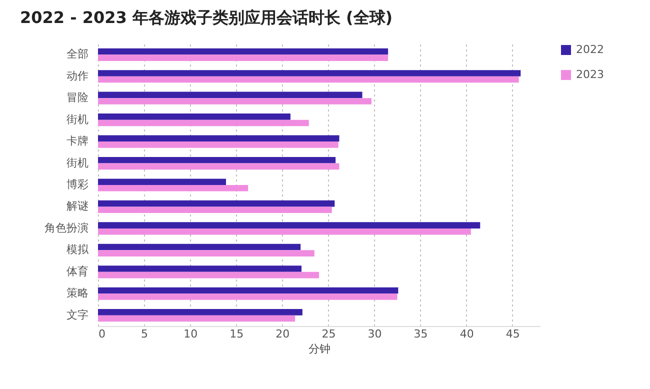  Describe the element at coordinates (77, 206) in the screenshot. I see `y-tick-label: 解谜` at that location.